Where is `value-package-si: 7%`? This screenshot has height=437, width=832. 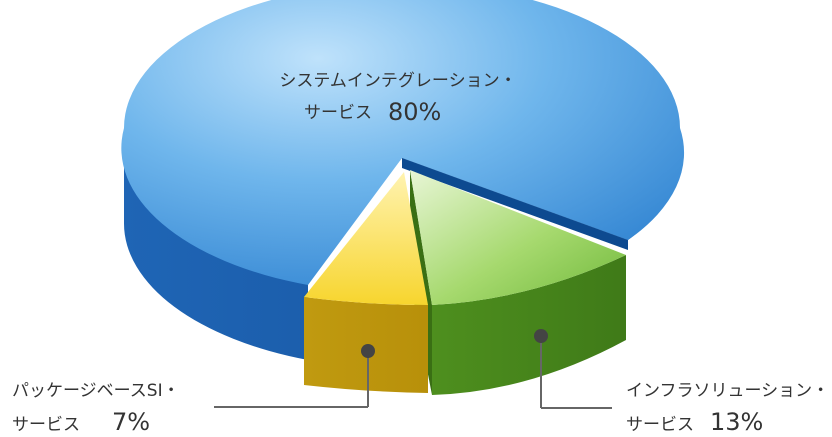 value-package-si: 7% is located at coordinates (131, 422).